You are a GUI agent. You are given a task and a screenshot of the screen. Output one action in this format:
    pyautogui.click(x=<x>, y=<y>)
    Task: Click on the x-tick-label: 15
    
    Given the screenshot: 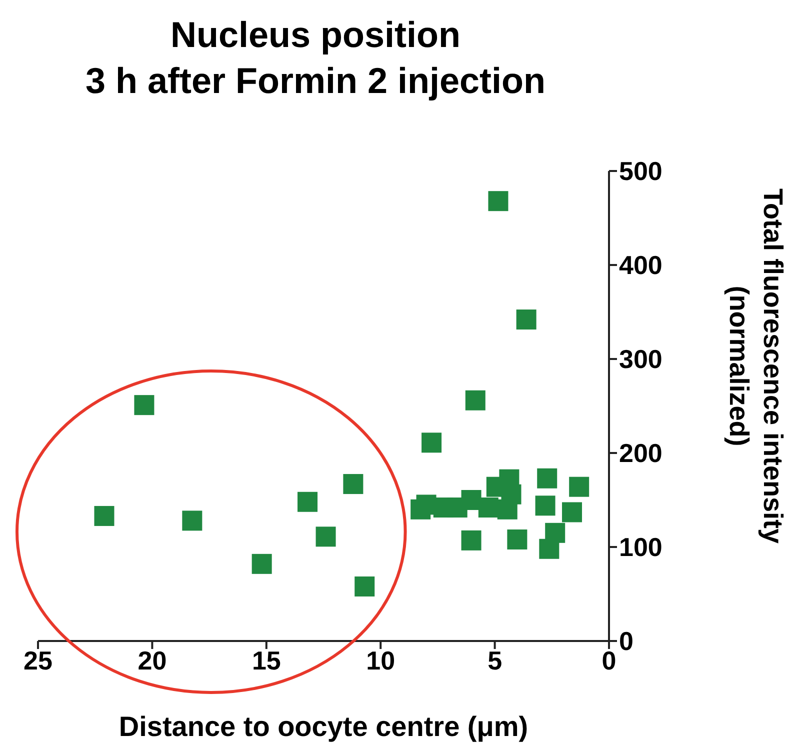 What is the action you would take?
    pyautogui.click(x=266, y=660)
    